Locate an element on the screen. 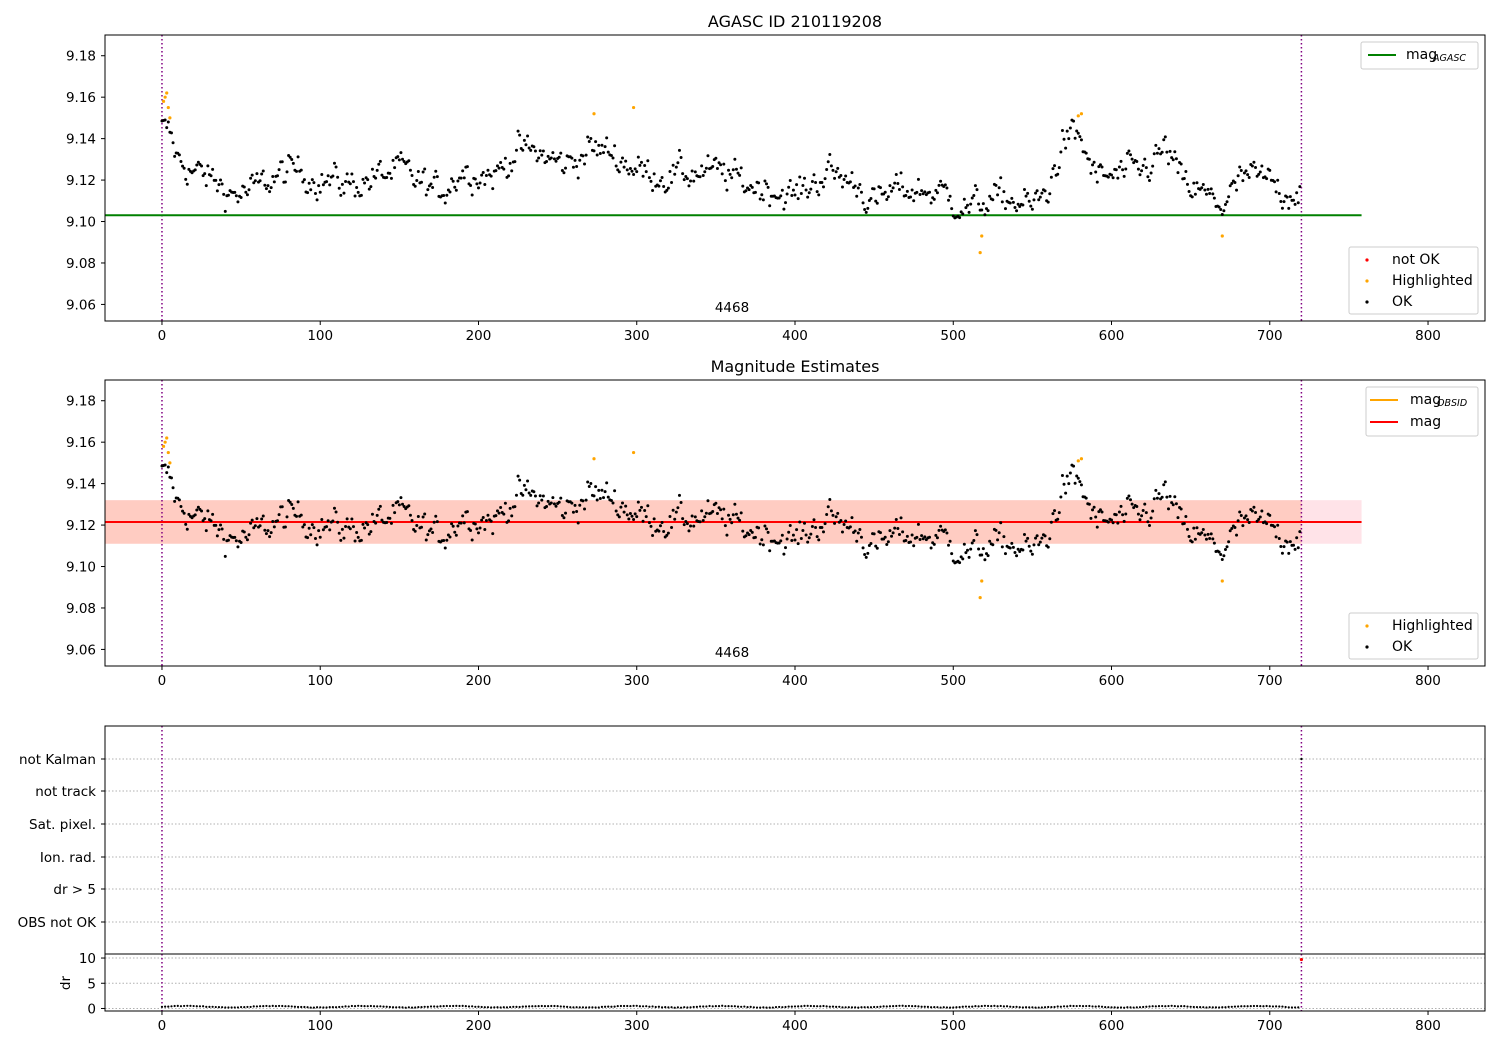 This screenshot has height=1050, width=1500. panel-2-x-axis: 0 100 200 300 400 500 600 700 800 is located at coordinates (799, 677).